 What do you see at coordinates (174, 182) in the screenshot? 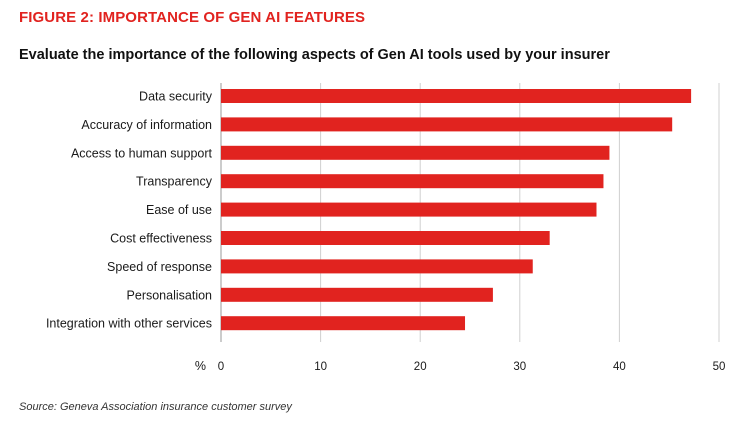
I see `category-label: Transparency` at bounding box center [174, 182].